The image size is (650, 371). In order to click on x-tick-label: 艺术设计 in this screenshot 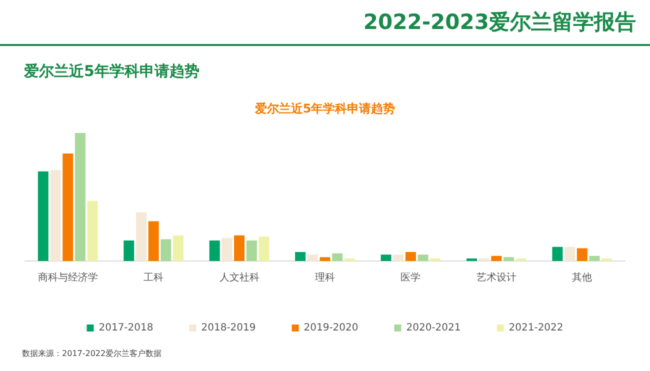, I will do `click(496, 278)`.